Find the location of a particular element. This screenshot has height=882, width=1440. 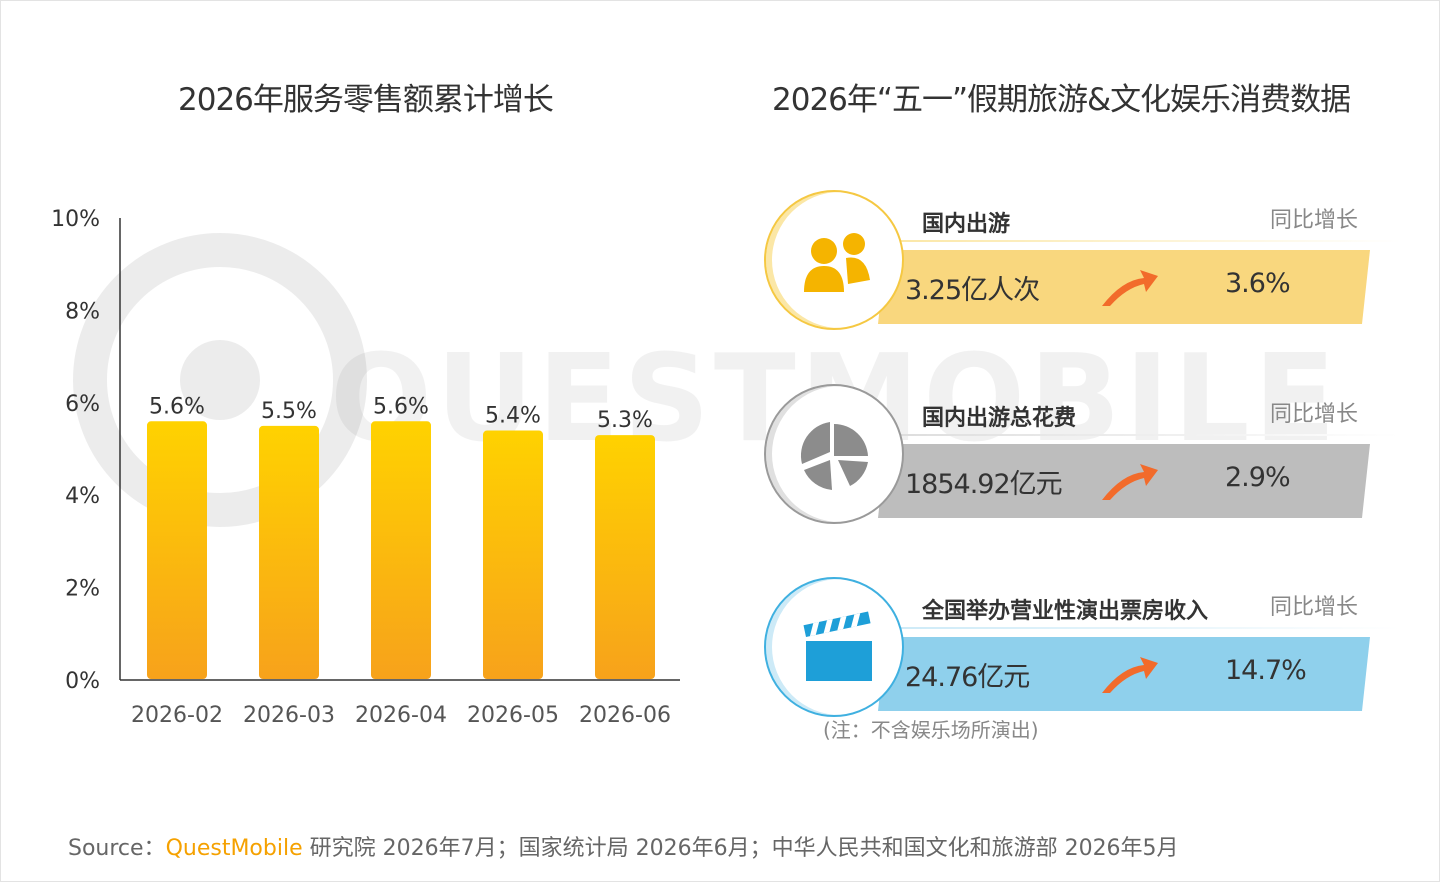

card-growth: 14.7% is located at coordinates (1266, 670).